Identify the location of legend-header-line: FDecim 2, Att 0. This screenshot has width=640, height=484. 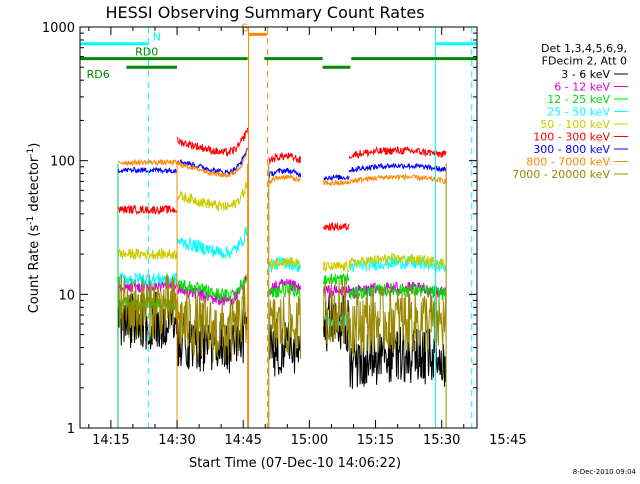
(584, 61).